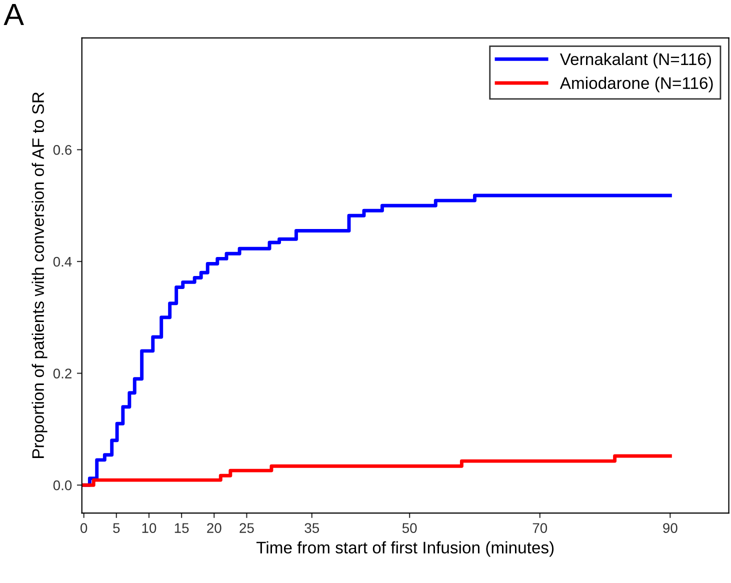  I want to click on x-tick-label: 15, so click(181, 528).